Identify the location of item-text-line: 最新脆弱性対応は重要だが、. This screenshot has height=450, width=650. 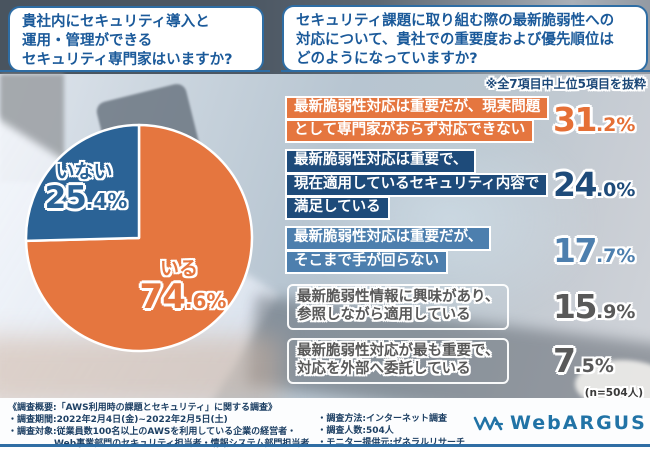
(388, 239).